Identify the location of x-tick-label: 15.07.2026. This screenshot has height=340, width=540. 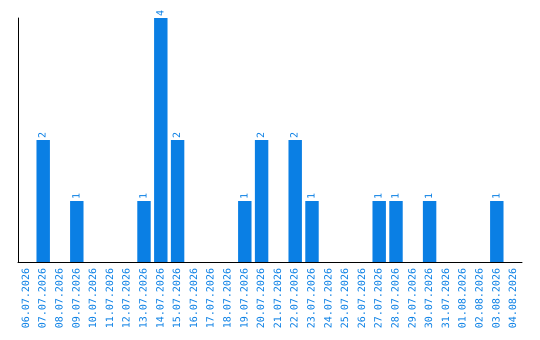
(178, 298).